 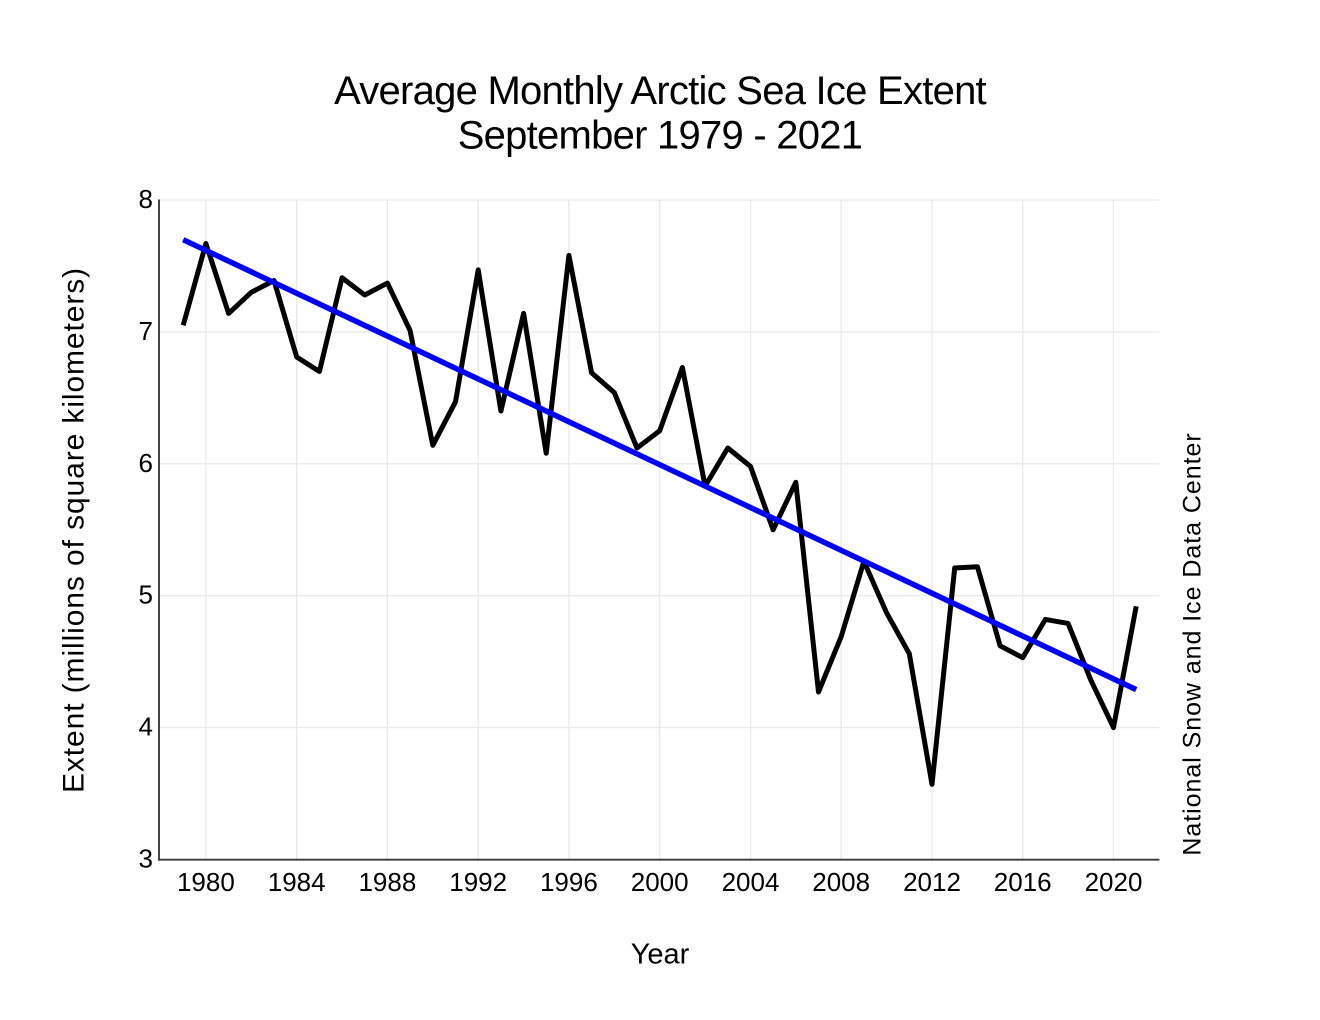 What do you see at coordinates (660, 882) in the screenshot?
I see `svg-text: 2000` at bounding box center [660, 882].